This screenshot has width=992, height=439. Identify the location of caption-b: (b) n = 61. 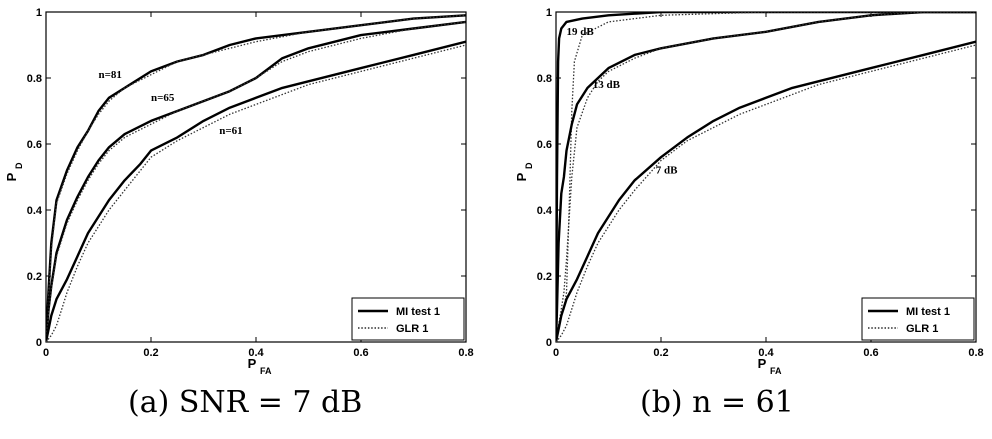
(717, 402).